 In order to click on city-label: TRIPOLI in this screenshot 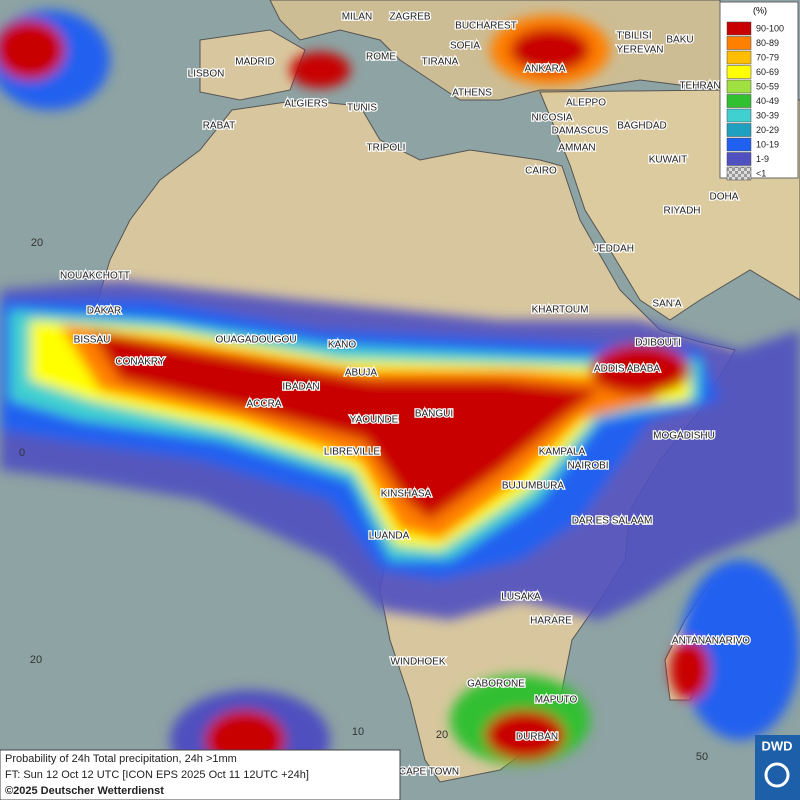, I will do `click(386, 148)`.